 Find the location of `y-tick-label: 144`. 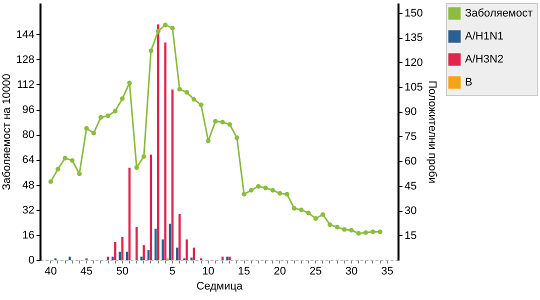

y-tick-label: 144 is located at coordinates (25, 34).